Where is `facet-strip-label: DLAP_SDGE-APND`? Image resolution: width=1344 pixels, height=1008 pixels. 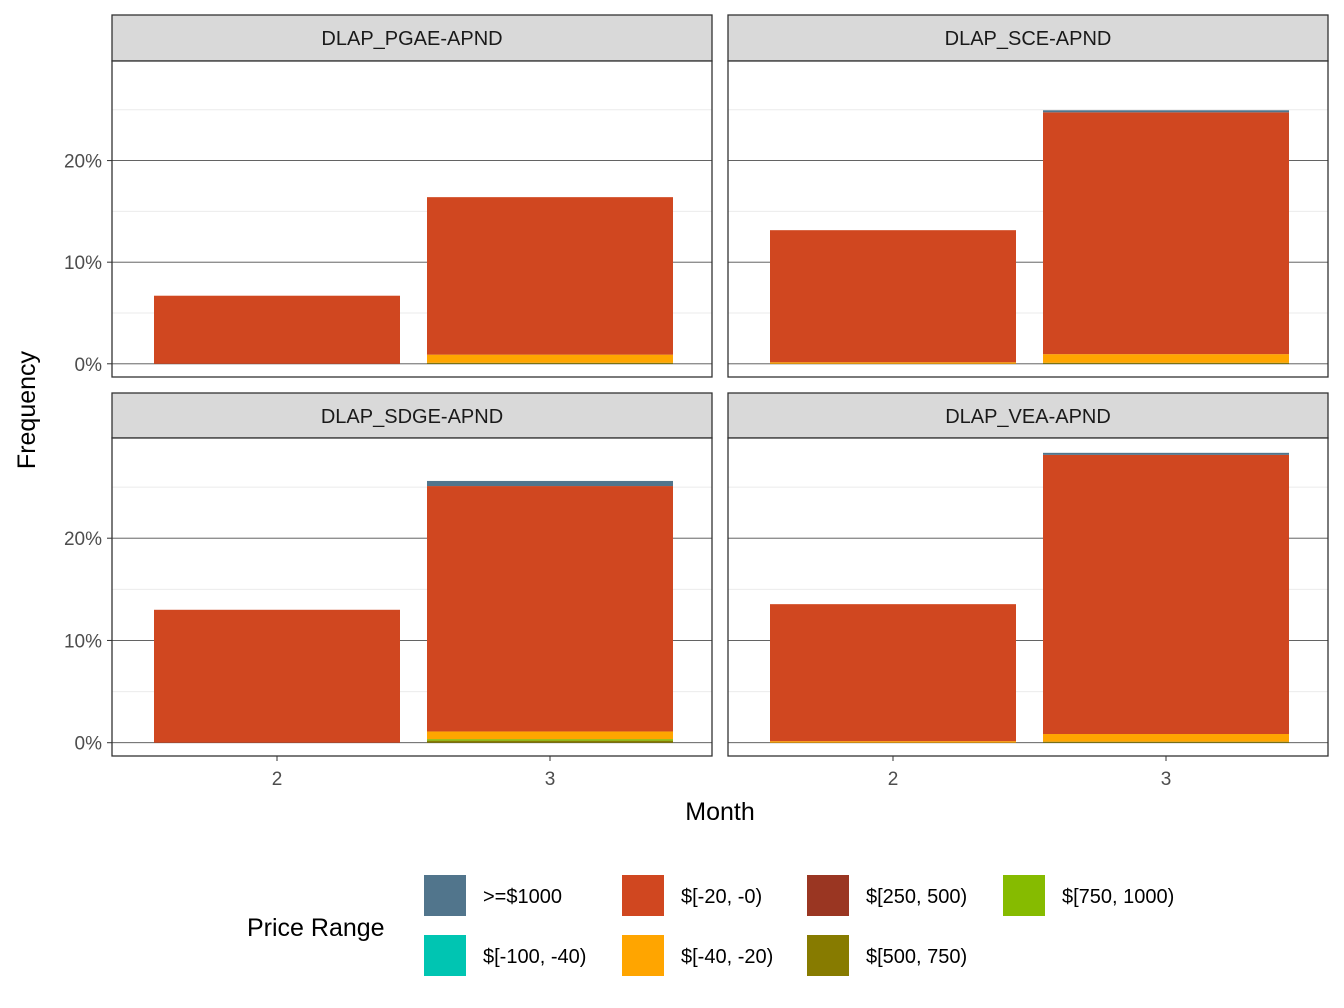
facet-strip-label: DLAP_SDGE-APND is located at coordinates (412, 417).